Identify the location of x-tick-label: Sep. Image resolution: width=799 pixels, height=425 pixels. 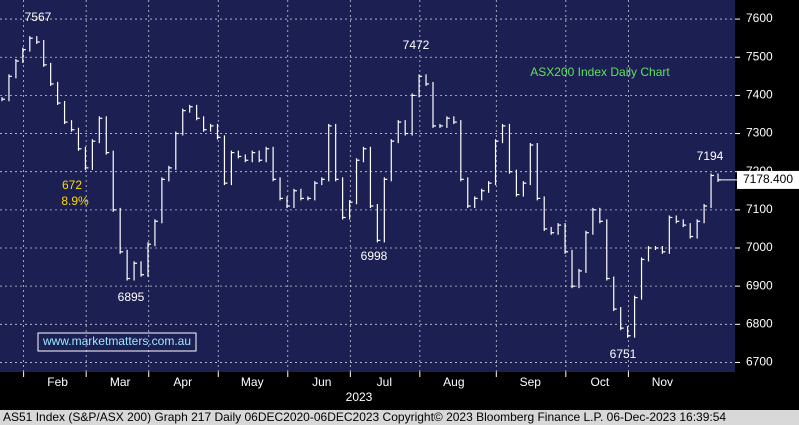
(531, 382).